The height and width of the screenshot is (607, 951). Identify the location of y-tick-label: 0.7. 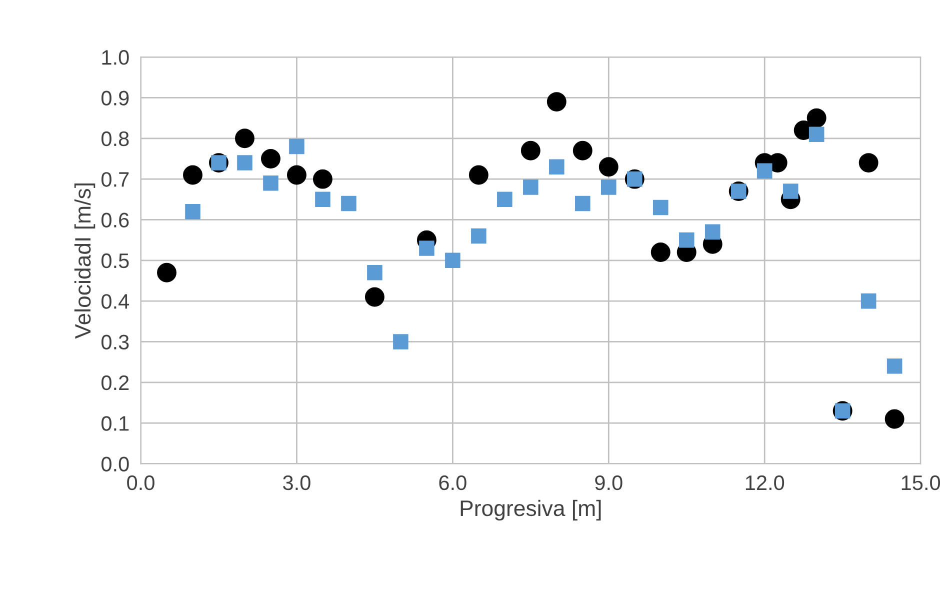
(115, 179).